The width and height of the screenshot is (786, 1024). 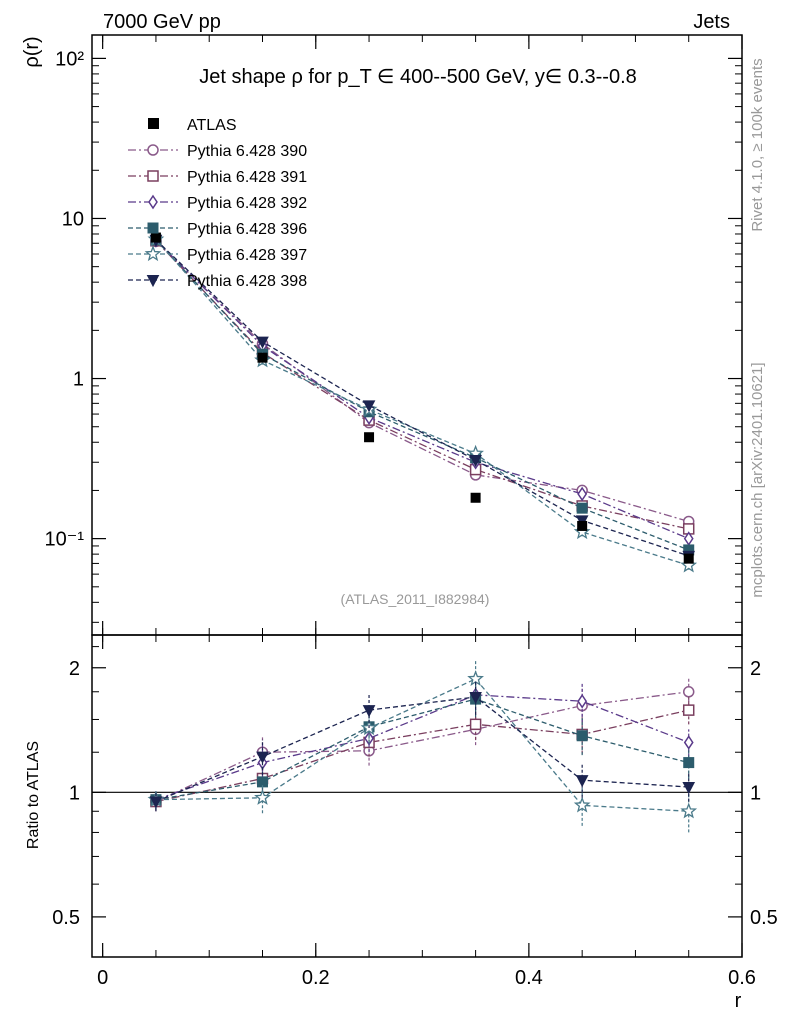 I want to click on ratio-tick-label-right: 1, so click(x=755, y=793).